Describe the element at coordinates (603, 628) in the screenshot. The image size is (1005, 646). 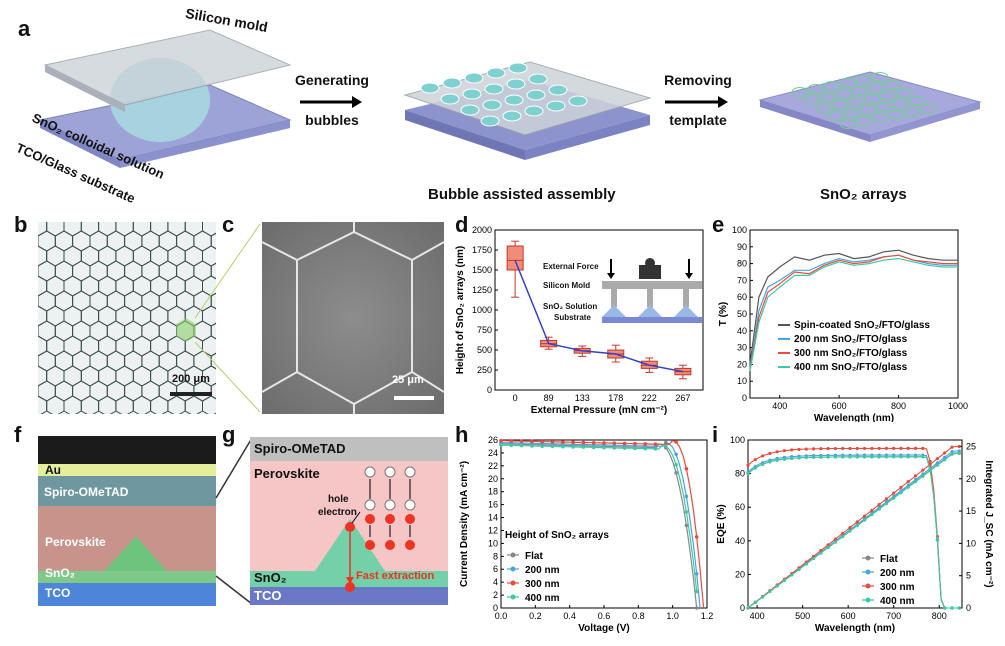
I see `x-axis-label: Voltage (V)` at that location.